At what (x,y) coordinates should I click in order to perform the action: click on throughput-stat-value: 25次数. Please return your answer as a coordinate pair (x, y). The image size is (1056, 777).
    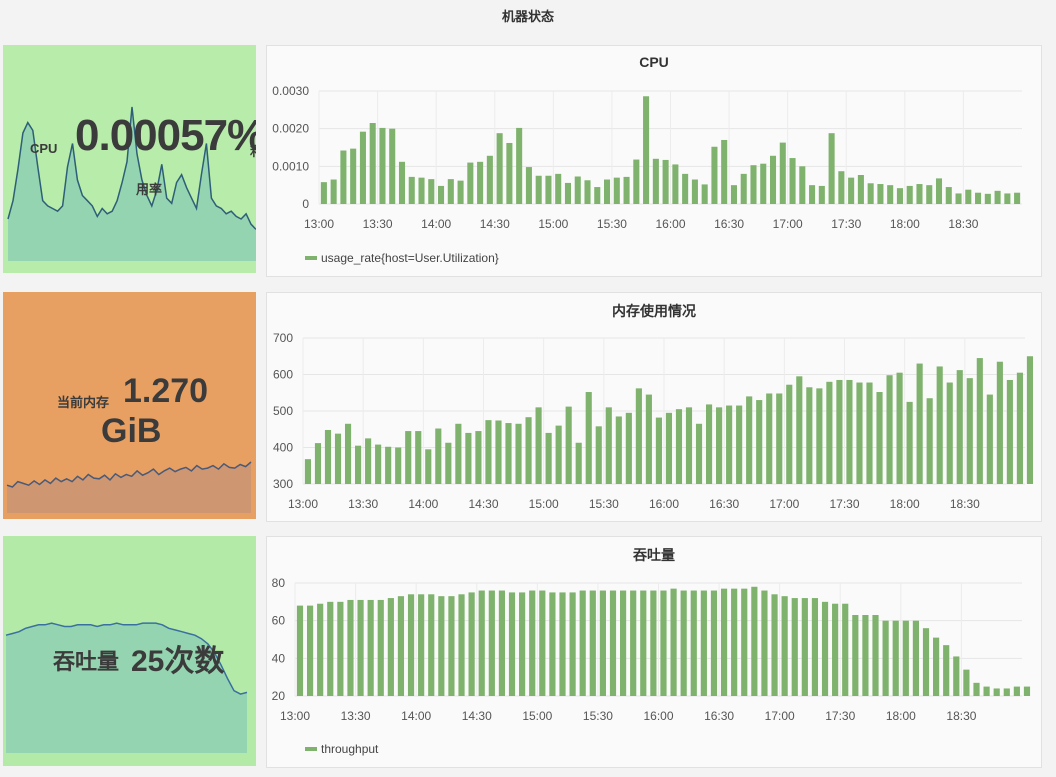
    Looking at the image, I should click on (178, 661).